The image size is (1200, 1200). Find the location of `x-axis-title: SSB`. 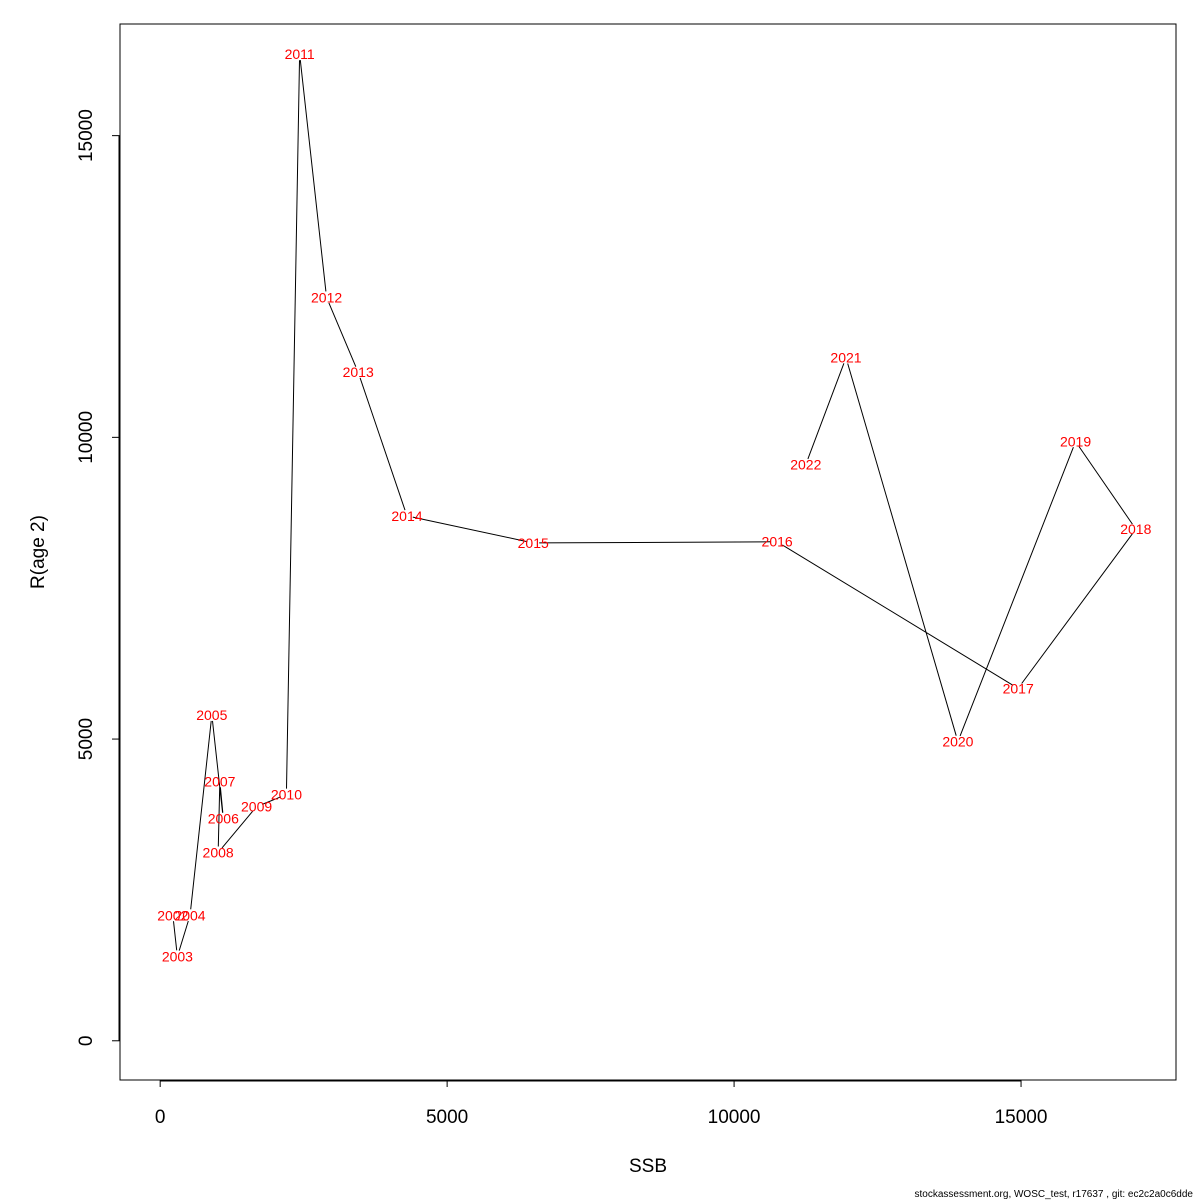

x-axis-title: SSB is located at coordinates (648, 1166).